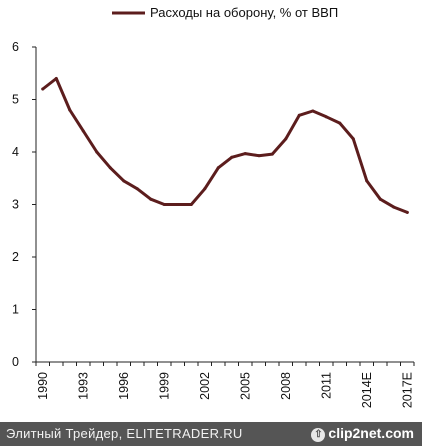 This screenshot has width=422, height=446. Describe the element at coordinates (83, 386) in the screenshot. I see `x-tick-label: 1993` at that location.